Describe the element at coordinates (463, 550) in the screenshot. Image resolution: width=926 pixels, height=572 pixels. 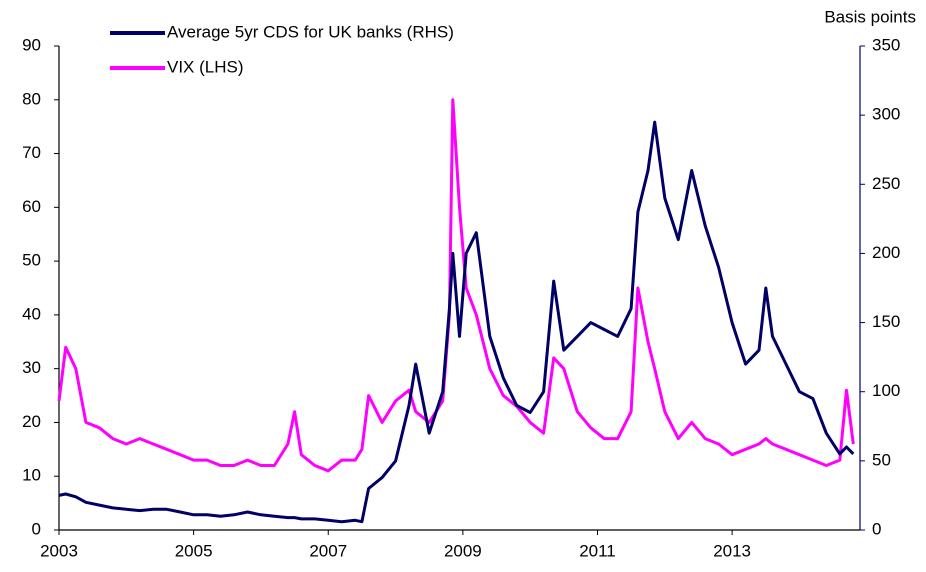
I see `x-tick-label: 2009` at that location.